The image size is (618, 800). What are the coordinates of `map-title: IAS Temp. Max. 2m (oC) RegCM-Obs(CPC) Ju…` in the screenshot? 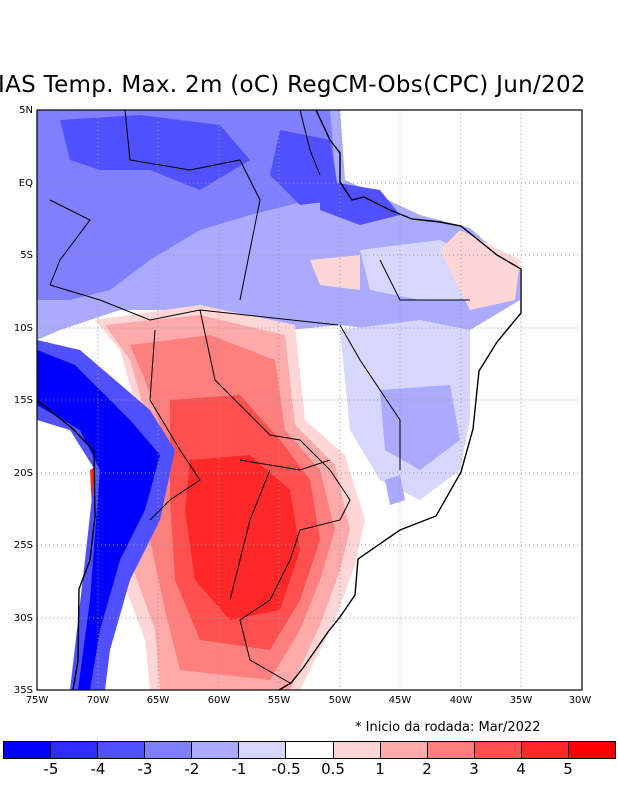 It's located at (293, 85).